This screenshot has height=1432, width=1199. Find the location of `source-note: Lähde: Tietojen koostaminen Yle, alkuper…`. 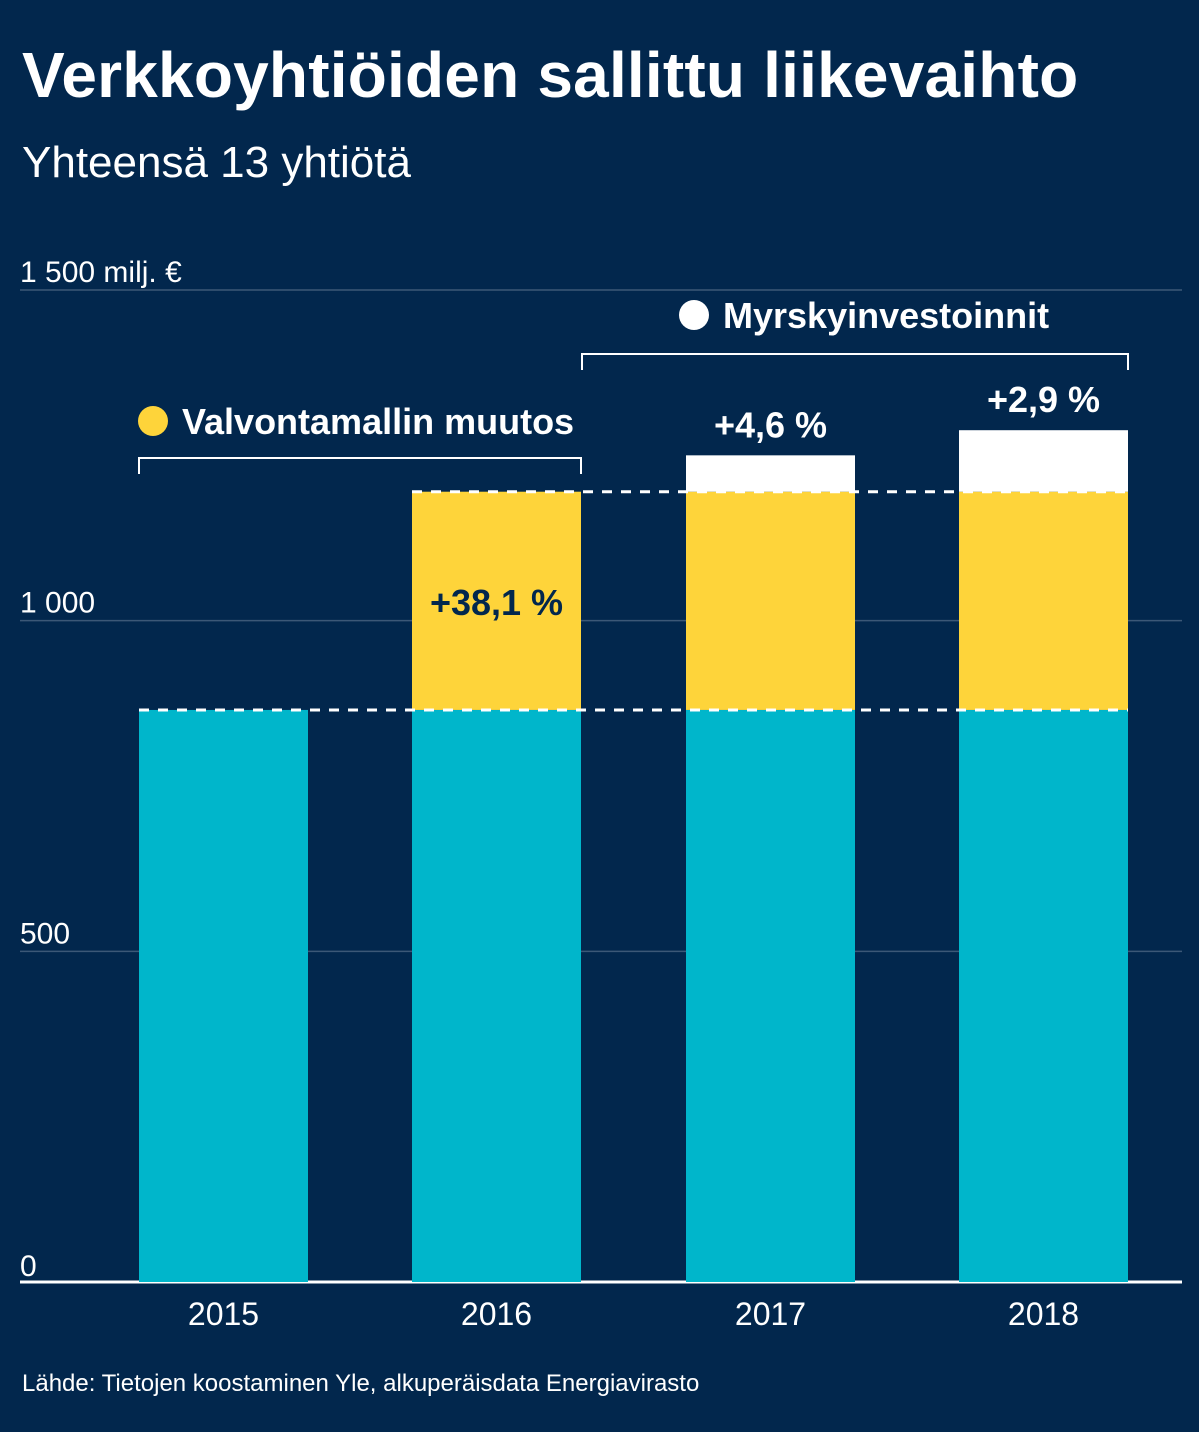

source-note: Lähde: Tietojen koostaminen Yle, alkuper… is located at coordinates (361, 1383).